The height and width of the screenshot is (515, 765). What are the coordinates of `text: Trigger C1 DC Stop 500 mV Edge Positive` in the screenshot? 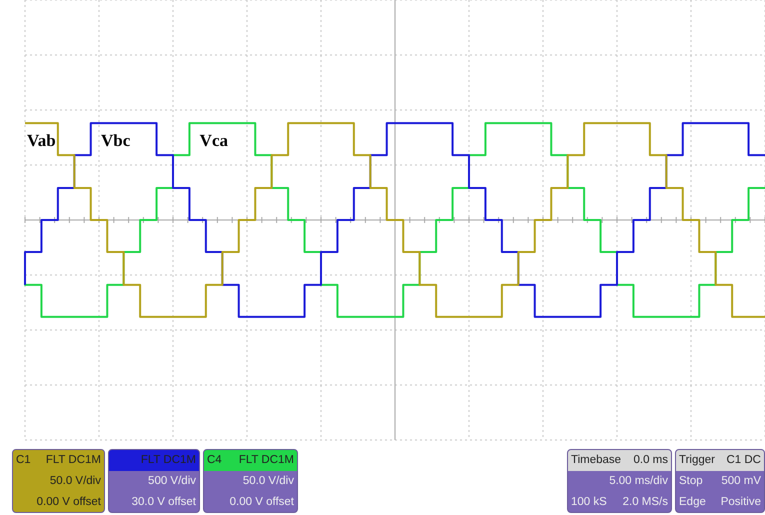 It's located at (720, 481).